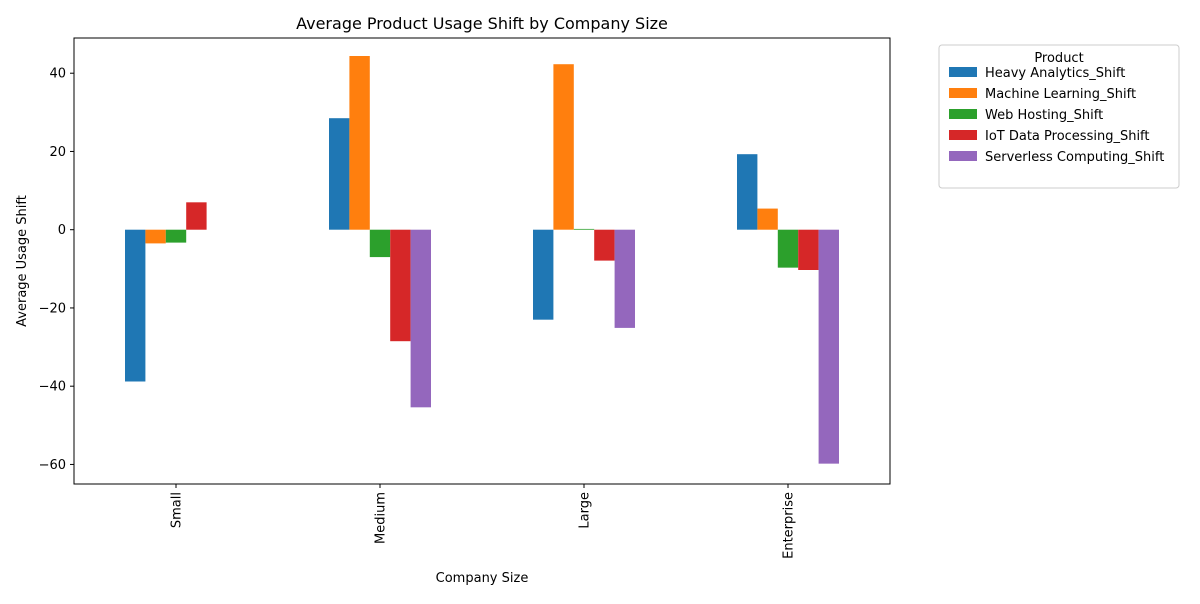  Describe the element at coordinates (1044, 115) in the screenshot. I see `legend-label: Web Hosting_Shift` at that location.